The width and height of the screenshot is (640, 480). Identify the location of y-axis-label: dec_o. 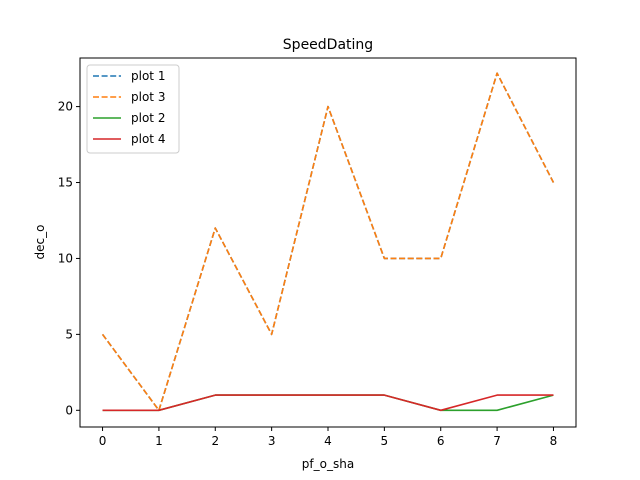
(40, 242).